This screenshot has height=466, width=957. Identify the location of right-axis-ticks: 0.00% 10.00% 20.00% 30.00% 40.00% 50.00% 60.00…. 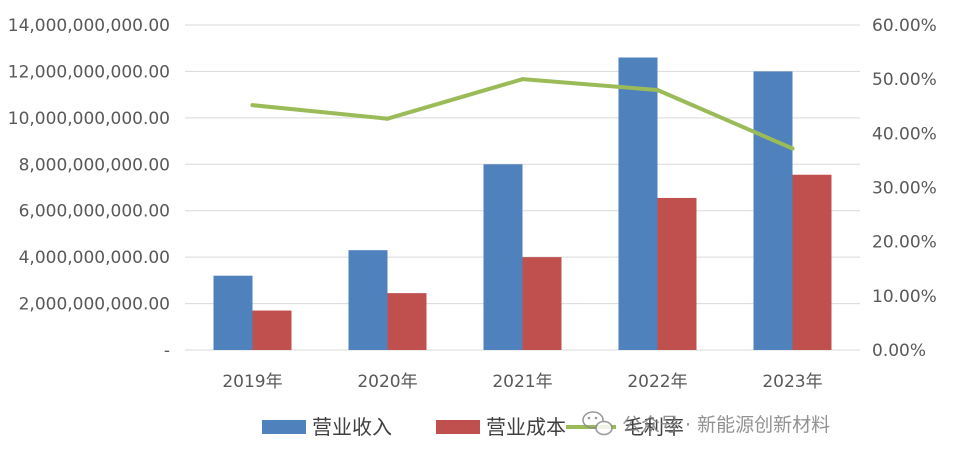
(904, 188).